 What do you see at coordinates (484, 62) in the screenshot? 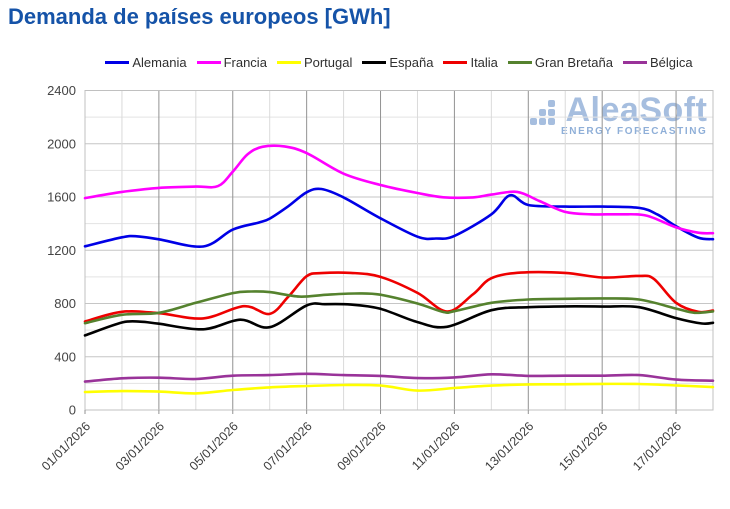
I see `legend-label-italia: Italia` at bounding box center [484, 62].